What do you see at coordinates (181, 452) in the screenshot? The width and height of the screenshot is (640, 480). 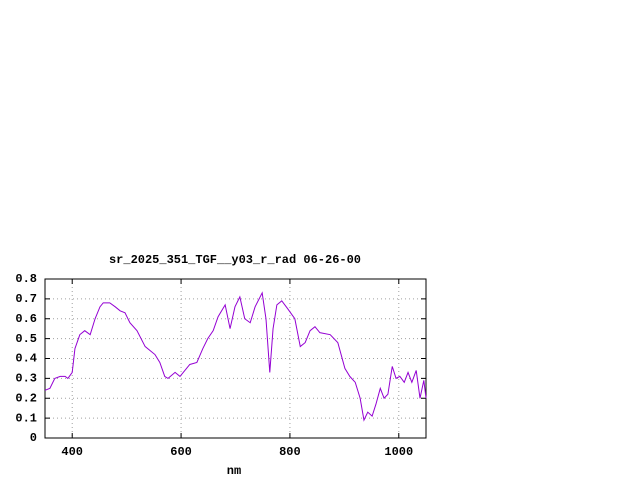 I see `x-tick-label: 600` at bounding box center [181, 452].